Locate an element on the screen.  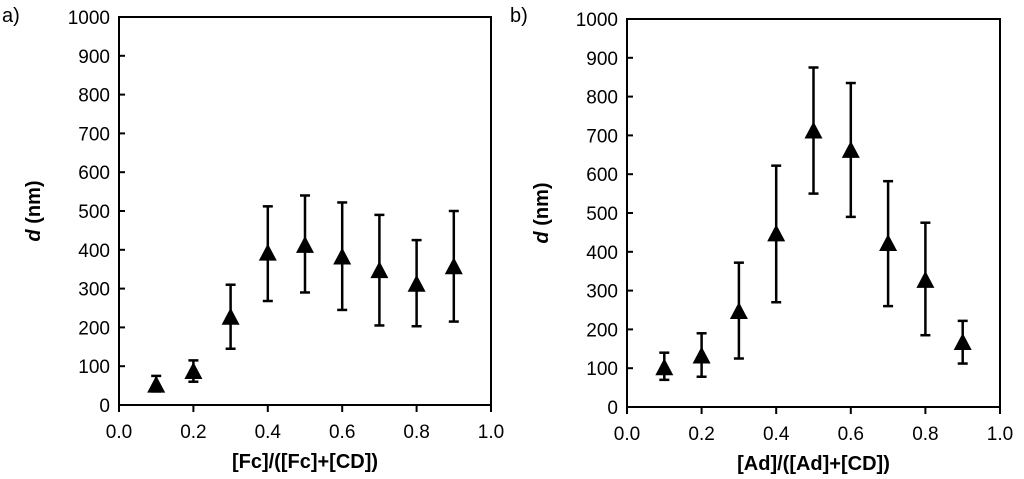
panel-label: a) is located at coordinates (11, 16).